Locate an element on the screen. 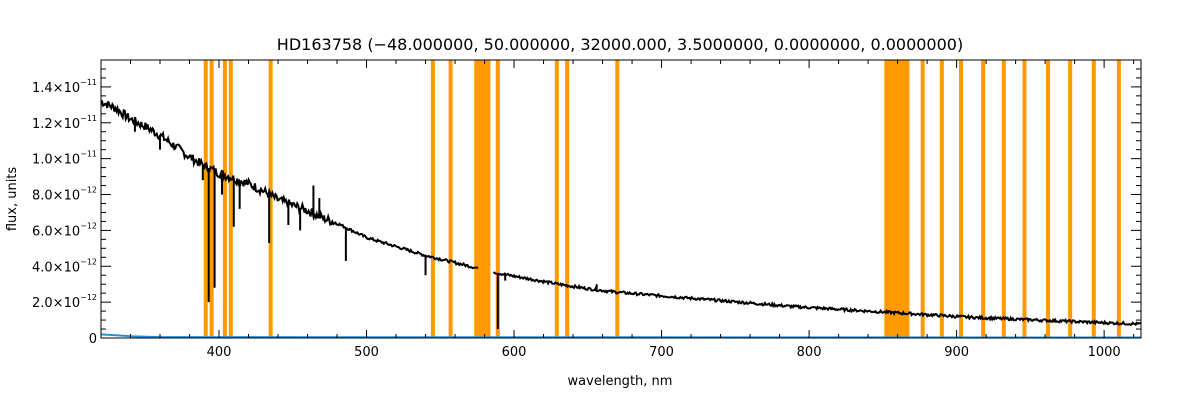  y-axis-title: flux, units is located at coordinates (12, 199).